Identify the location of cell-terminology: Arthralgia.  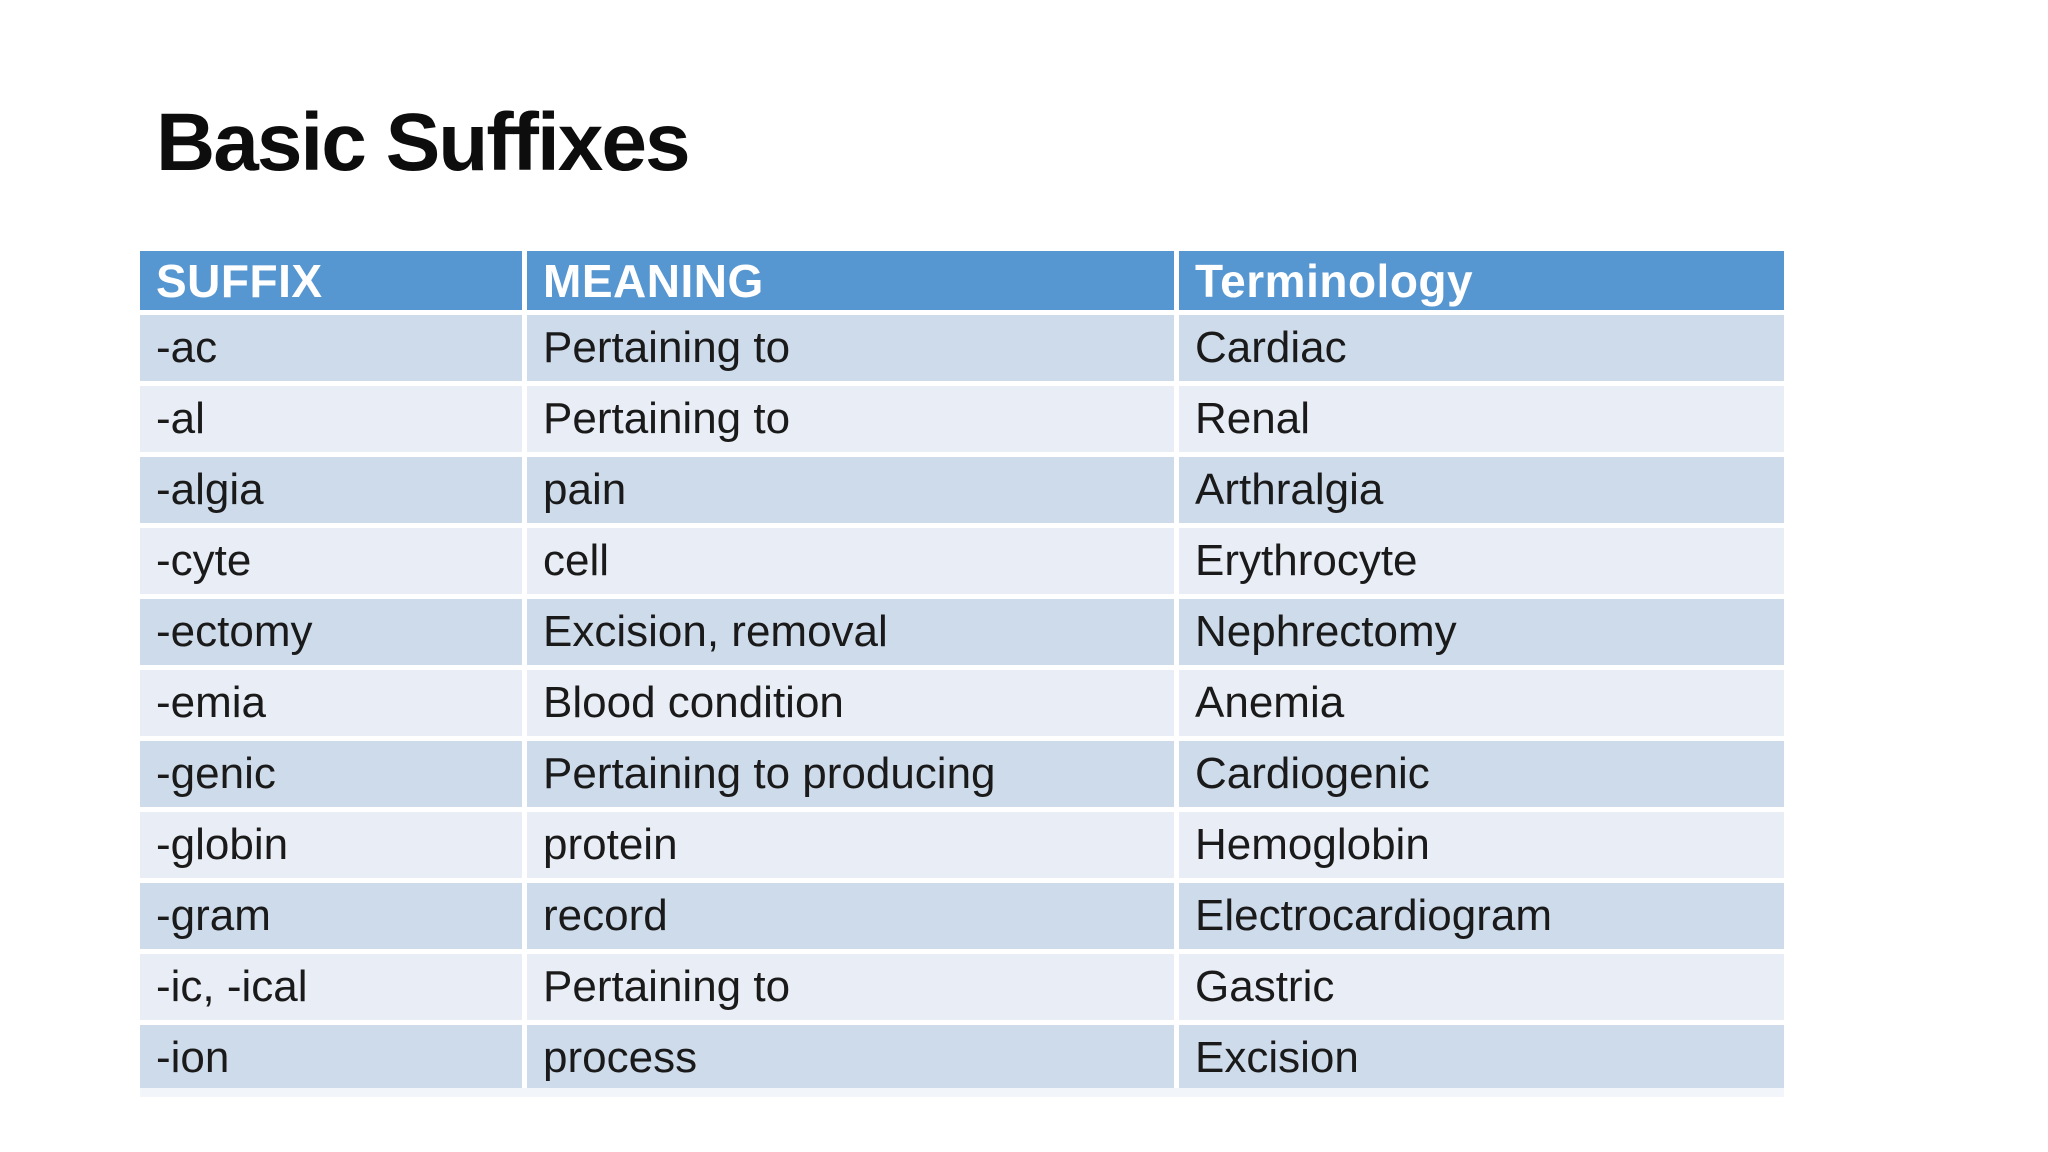
(1481, 490).